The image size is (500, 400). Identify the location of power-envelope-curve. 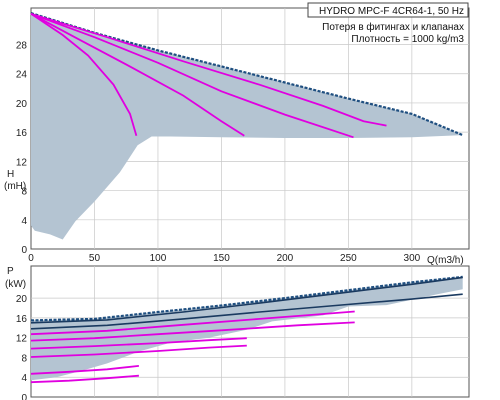
(246, 298).